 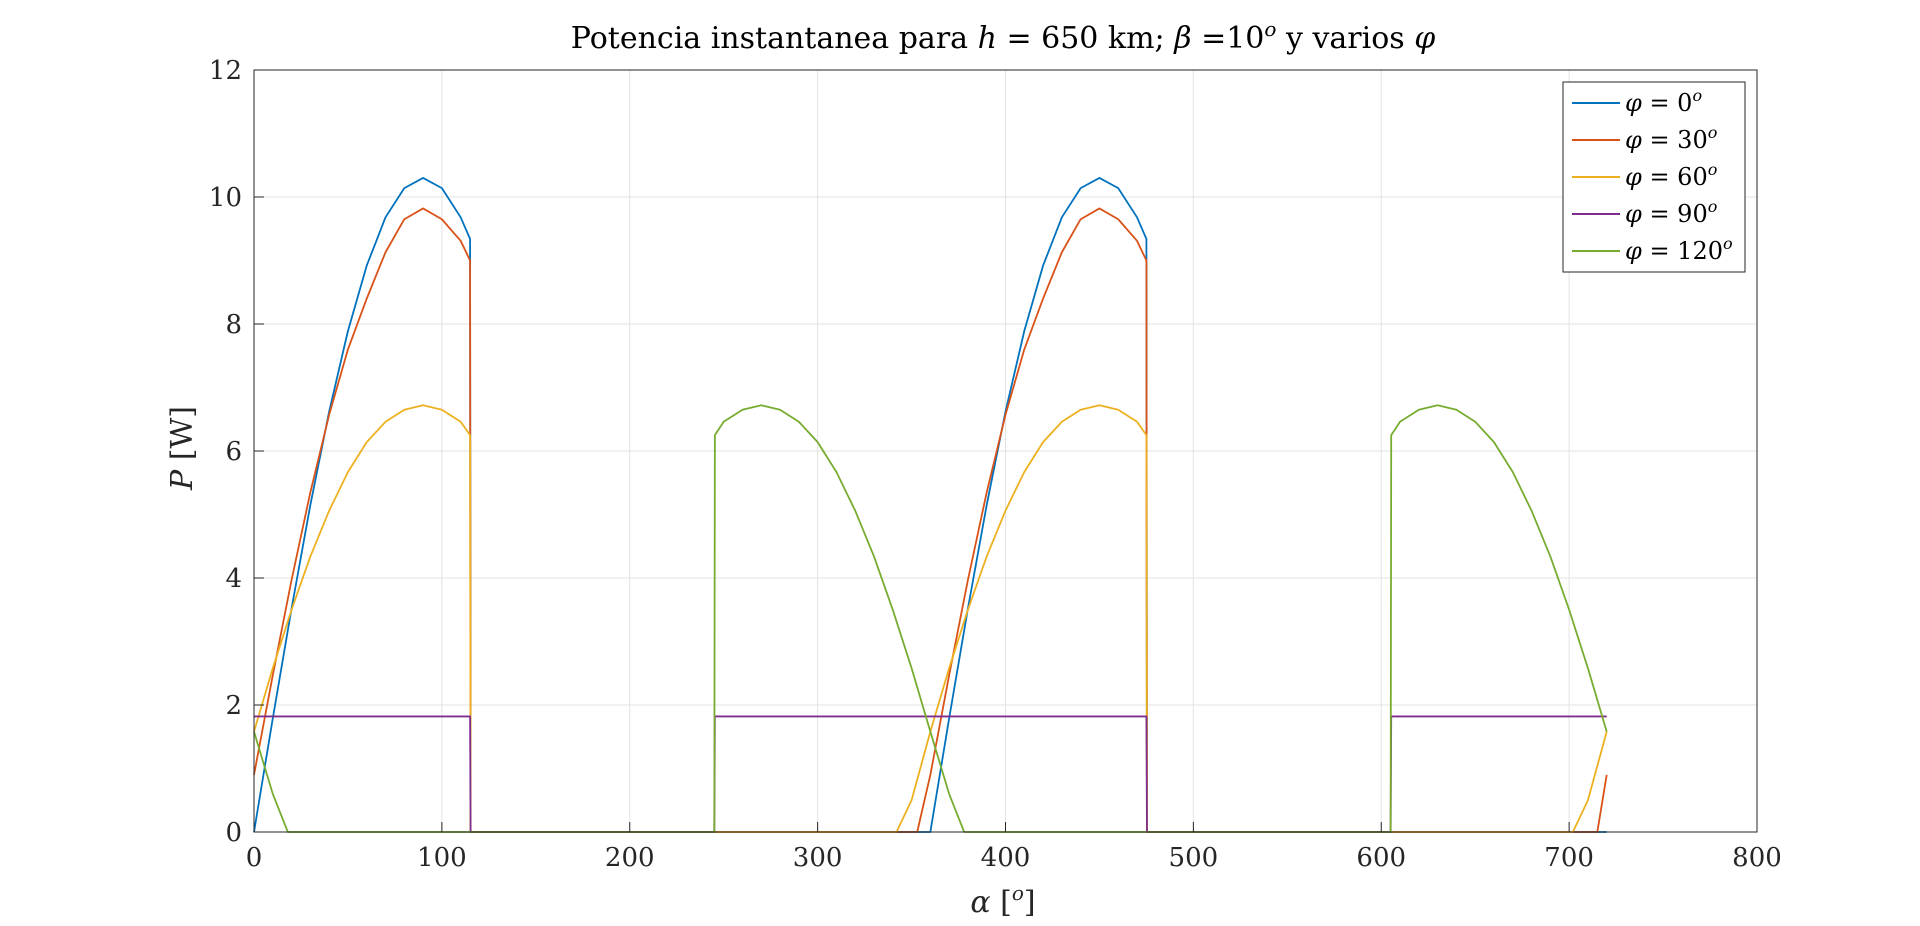 What do you see at coordinates (1381, 858) in the screenshot?
I see `x-tick-label: 600` at bounding box center [1381, 858].